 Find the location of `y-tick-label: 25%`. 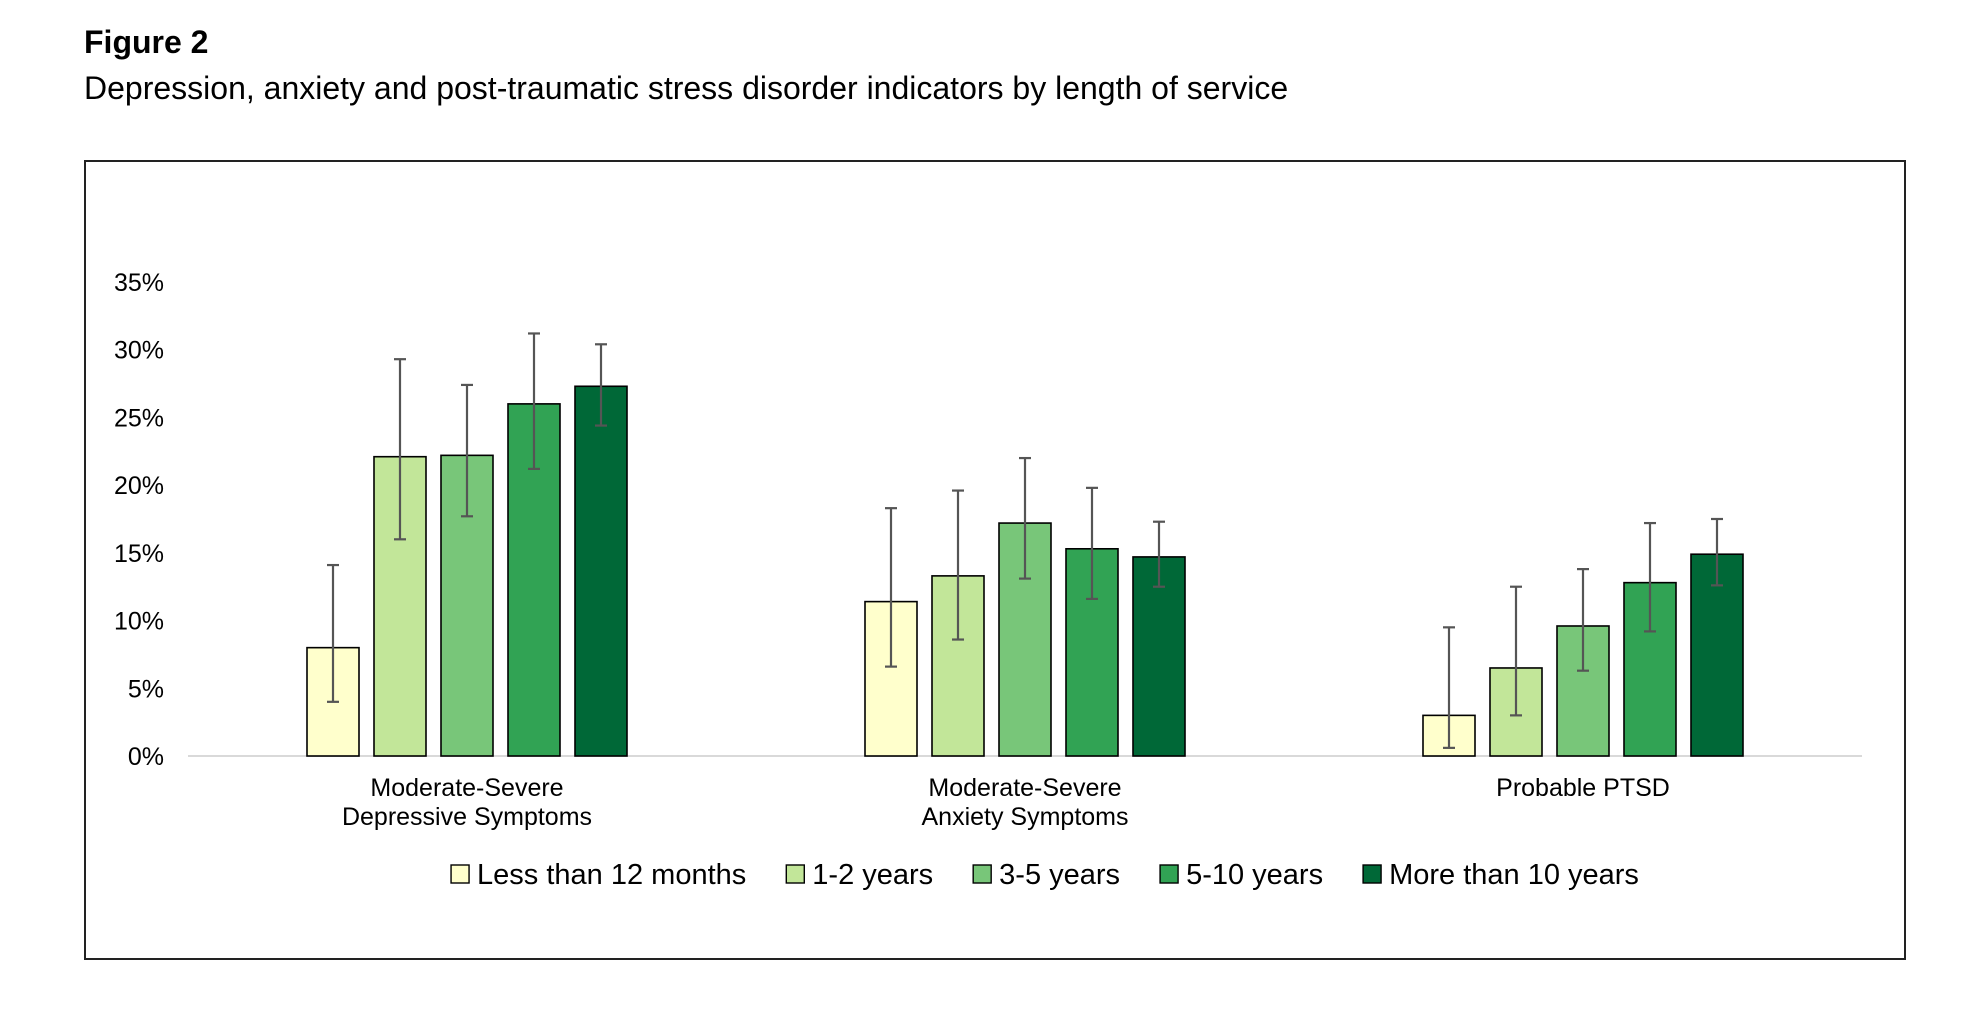

y-tick-label: 25% is located at coordinates (139, 418).